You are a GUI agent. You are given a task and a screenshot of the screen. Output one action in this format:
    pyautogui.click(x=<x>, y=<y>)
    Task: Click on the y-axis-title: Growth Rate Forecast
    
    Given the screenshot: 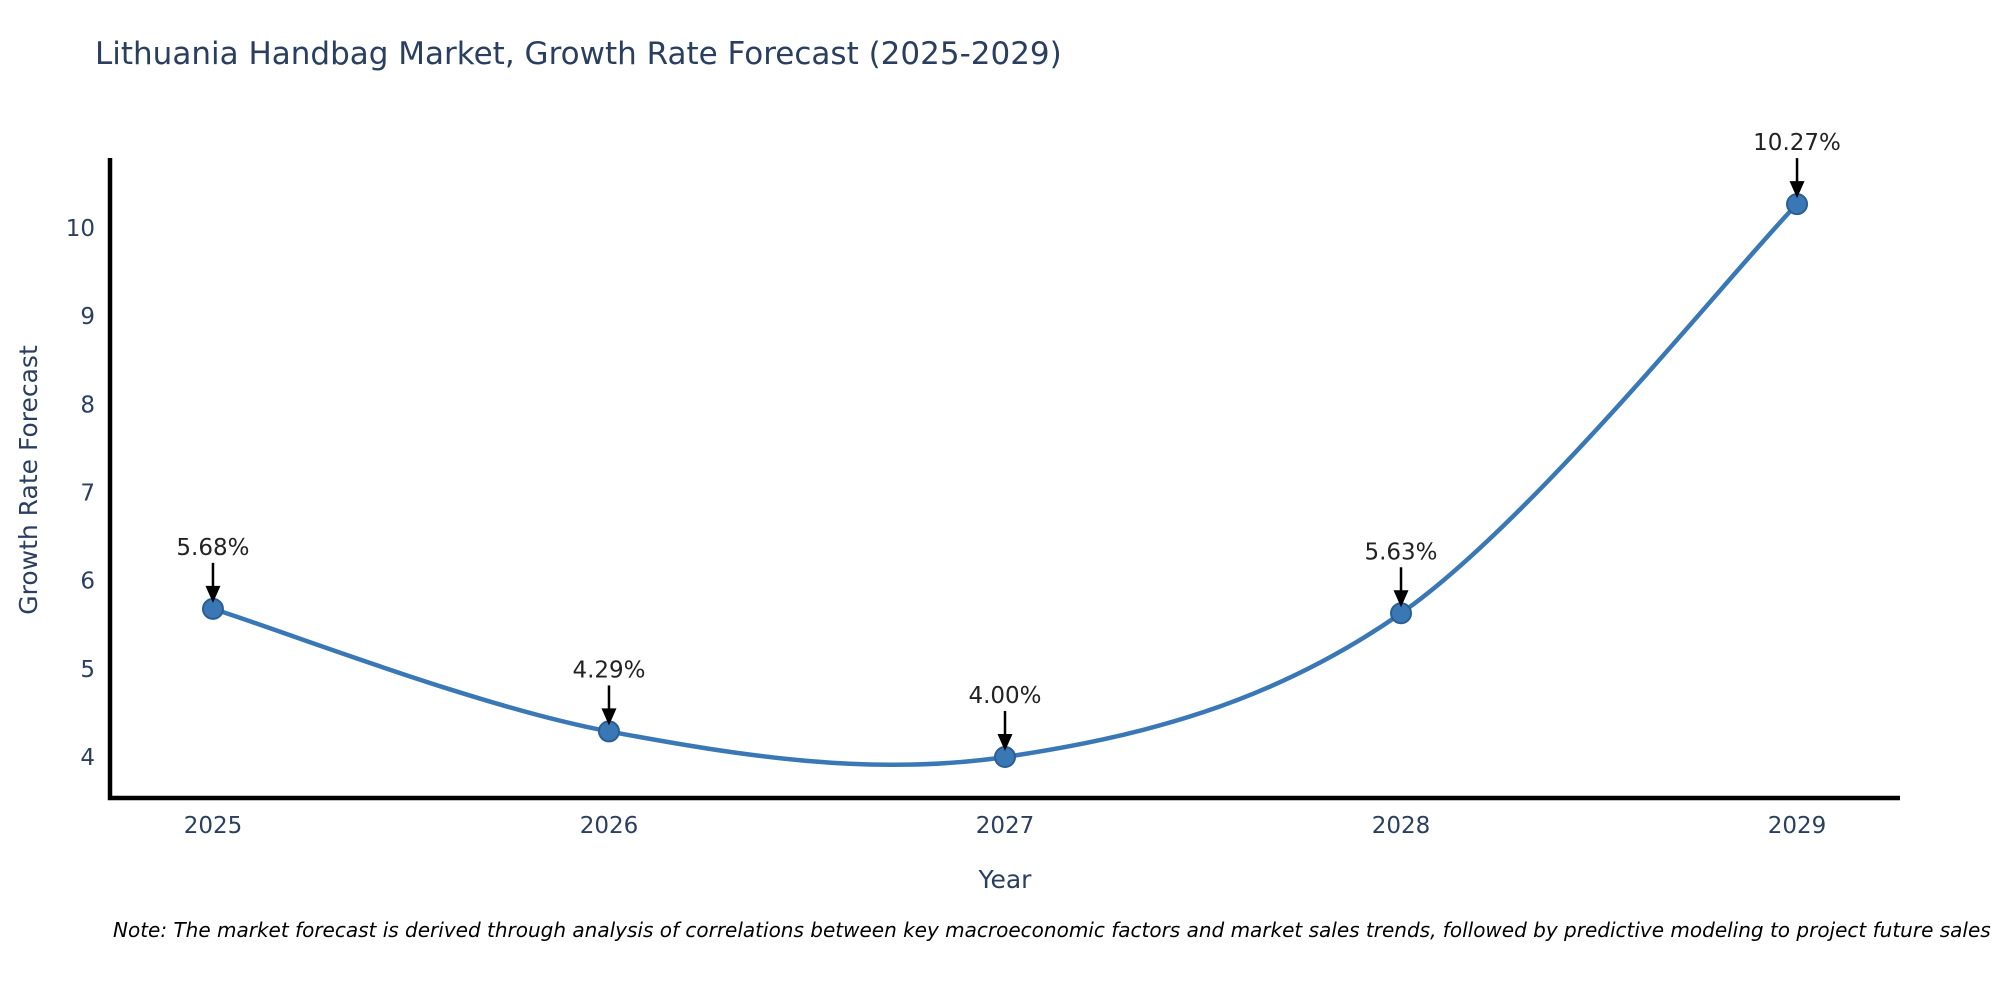 What is the action you would take?
    pyautogui.click(x=28, y=480)
    